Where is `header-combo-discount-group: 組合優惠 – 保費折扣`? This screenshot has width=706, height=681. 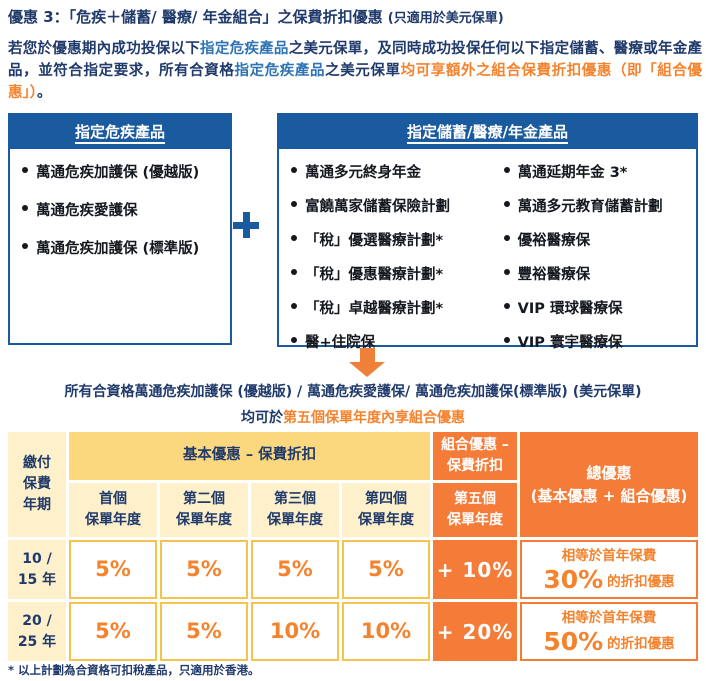
header-combo-discount-group: 組合優惠 – 保費折扣 is located at coordinates (475, 456).